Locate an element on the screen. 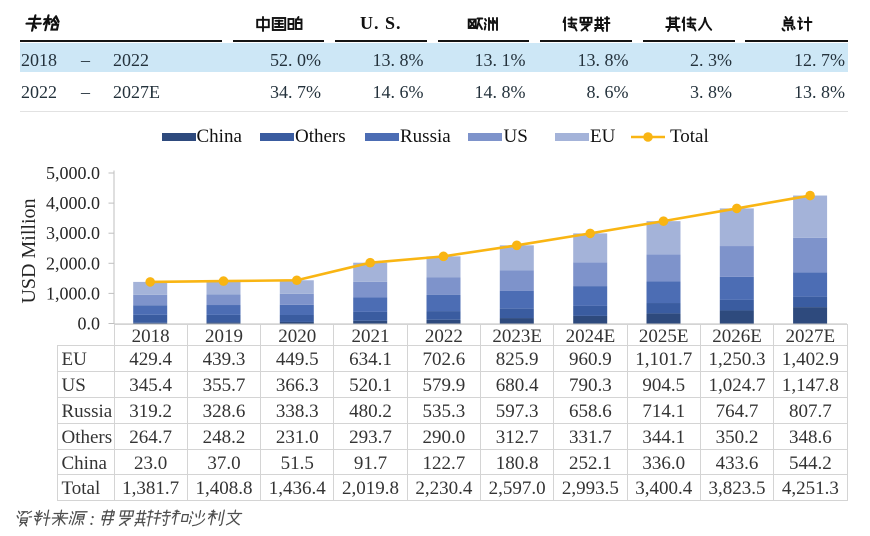 The width and height of the screenshot is (870, 536). svg-text: 3,000.0 is located at coordinates (73, 233).